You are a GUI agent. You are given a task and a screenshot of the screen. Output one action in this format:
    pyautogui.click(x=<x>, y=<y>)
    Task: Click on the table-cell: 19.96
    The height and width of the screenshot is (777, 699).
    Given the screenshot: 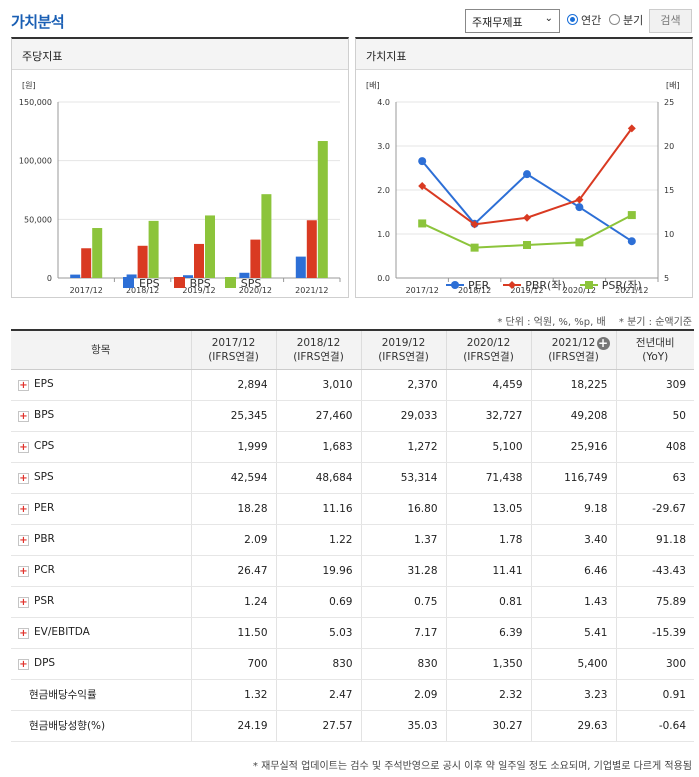 What is the action you would take?
    pyautogui.click(x=318, y=571)
    